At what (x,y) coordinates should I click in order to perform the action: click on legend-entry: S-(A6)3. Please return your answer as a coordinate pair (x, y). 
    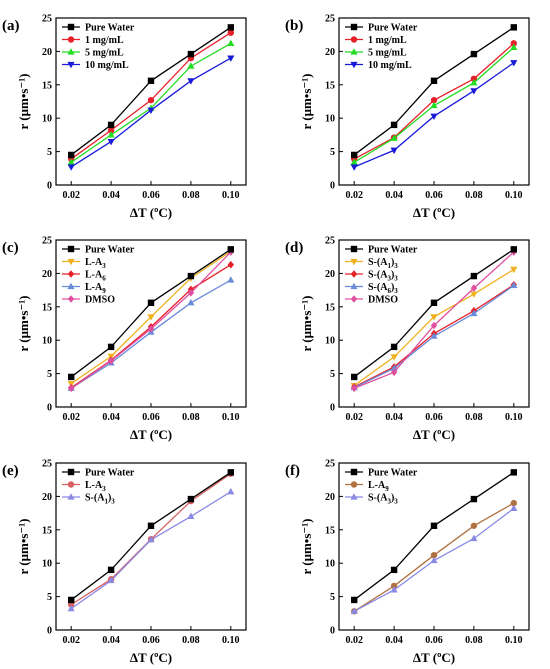
    Looking at the image, I should click on (383, 288).